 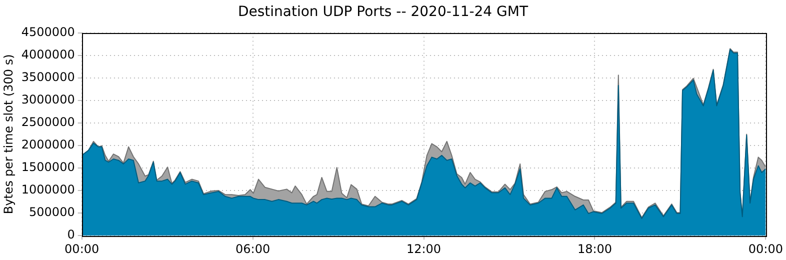 I want to click on y-axis-title: Bytes per time slot (300 s), so click(x=8, y=134).